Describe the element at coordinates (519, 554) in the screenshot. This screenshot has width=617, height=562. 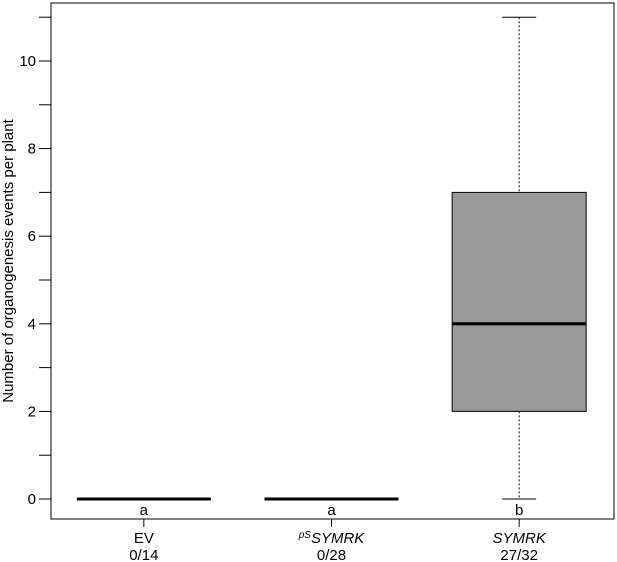
I see `category-count: 27/32` at that location.